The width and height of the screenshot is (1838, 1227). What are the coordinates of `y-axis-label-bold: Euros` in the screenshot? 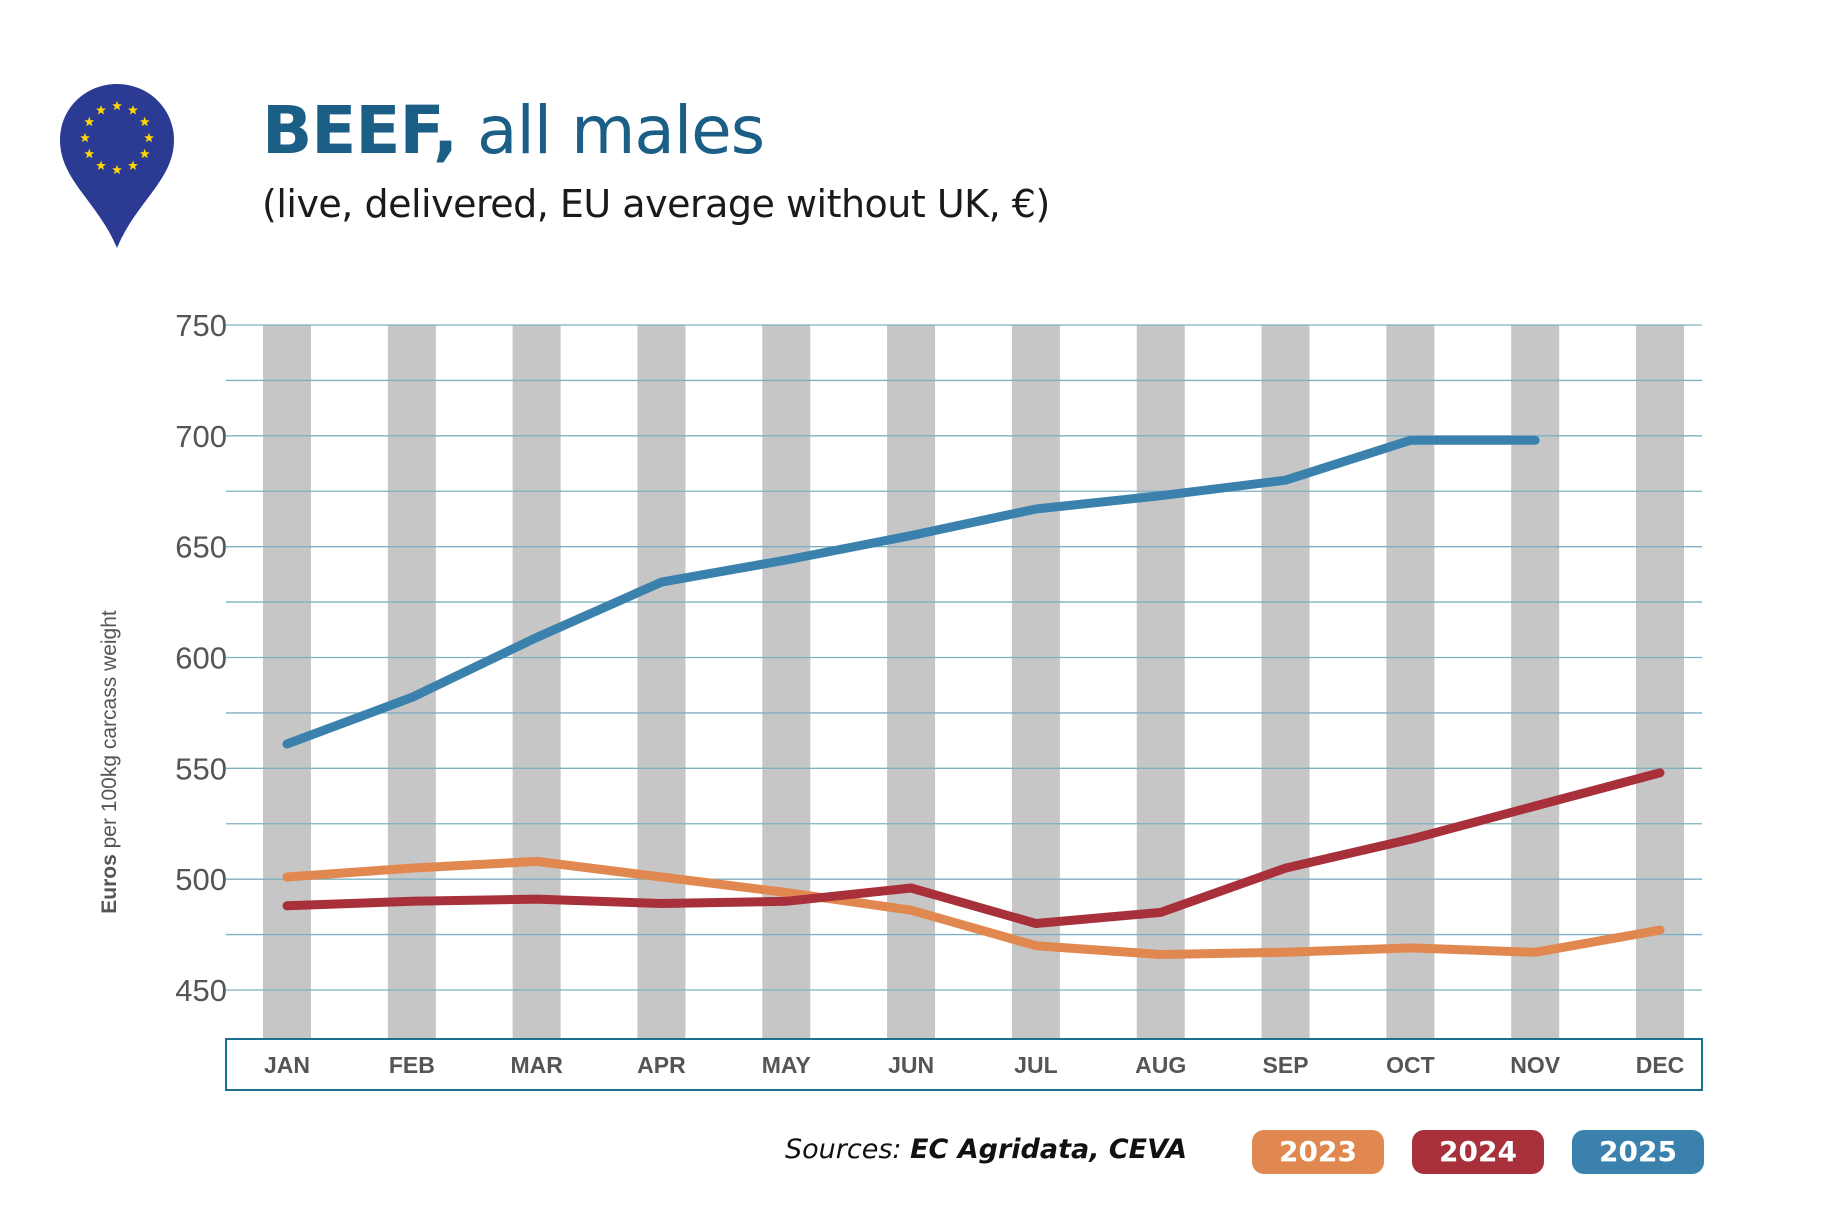 It's located at (109, 884).